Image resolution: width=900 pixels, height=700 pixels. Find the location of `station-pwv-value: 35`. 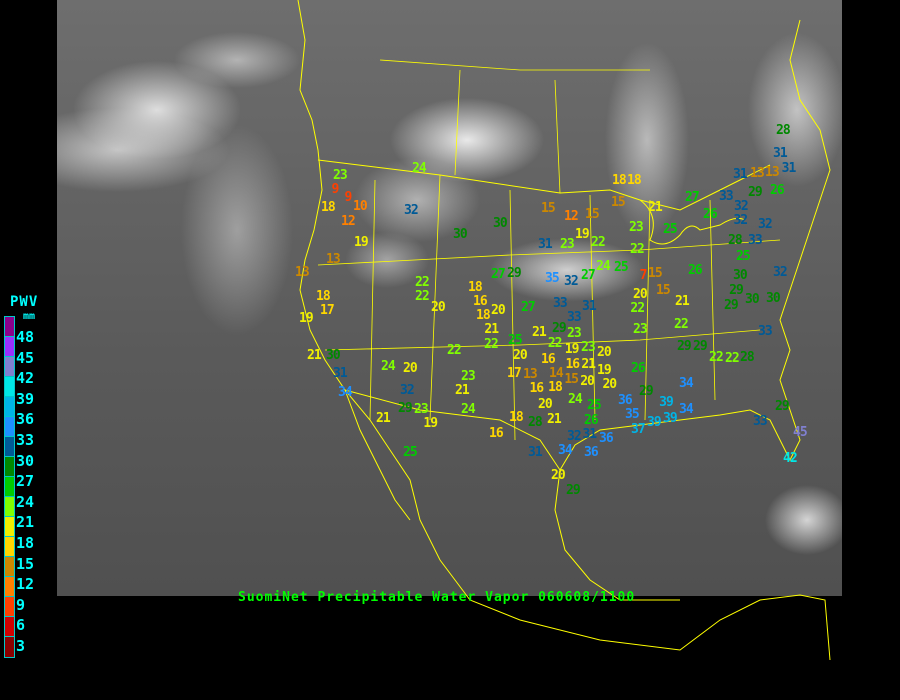

station-pwv-value: 35 is located at coordinates (552, 278).